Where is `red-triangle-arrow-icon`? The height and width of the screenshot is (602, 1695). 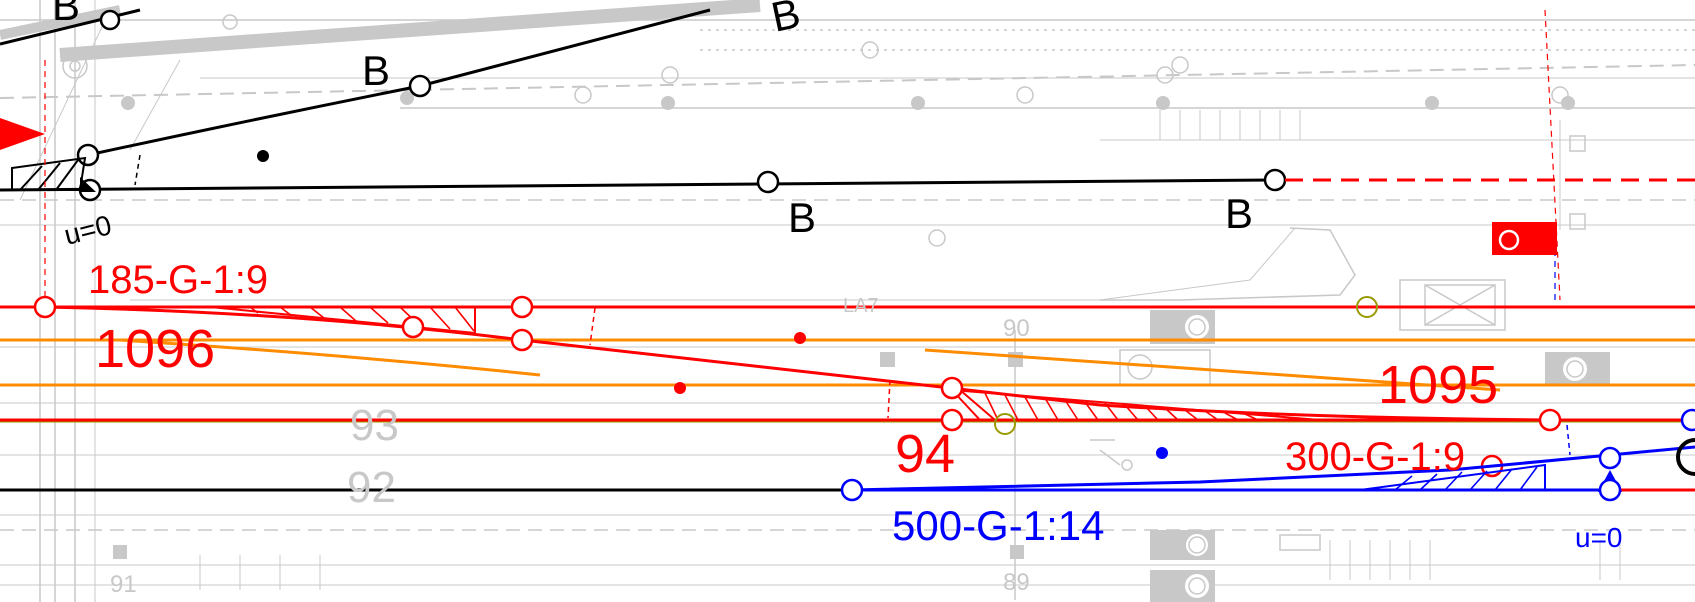
red-triangle-arrow-icon is located at coordinates (22, 134).